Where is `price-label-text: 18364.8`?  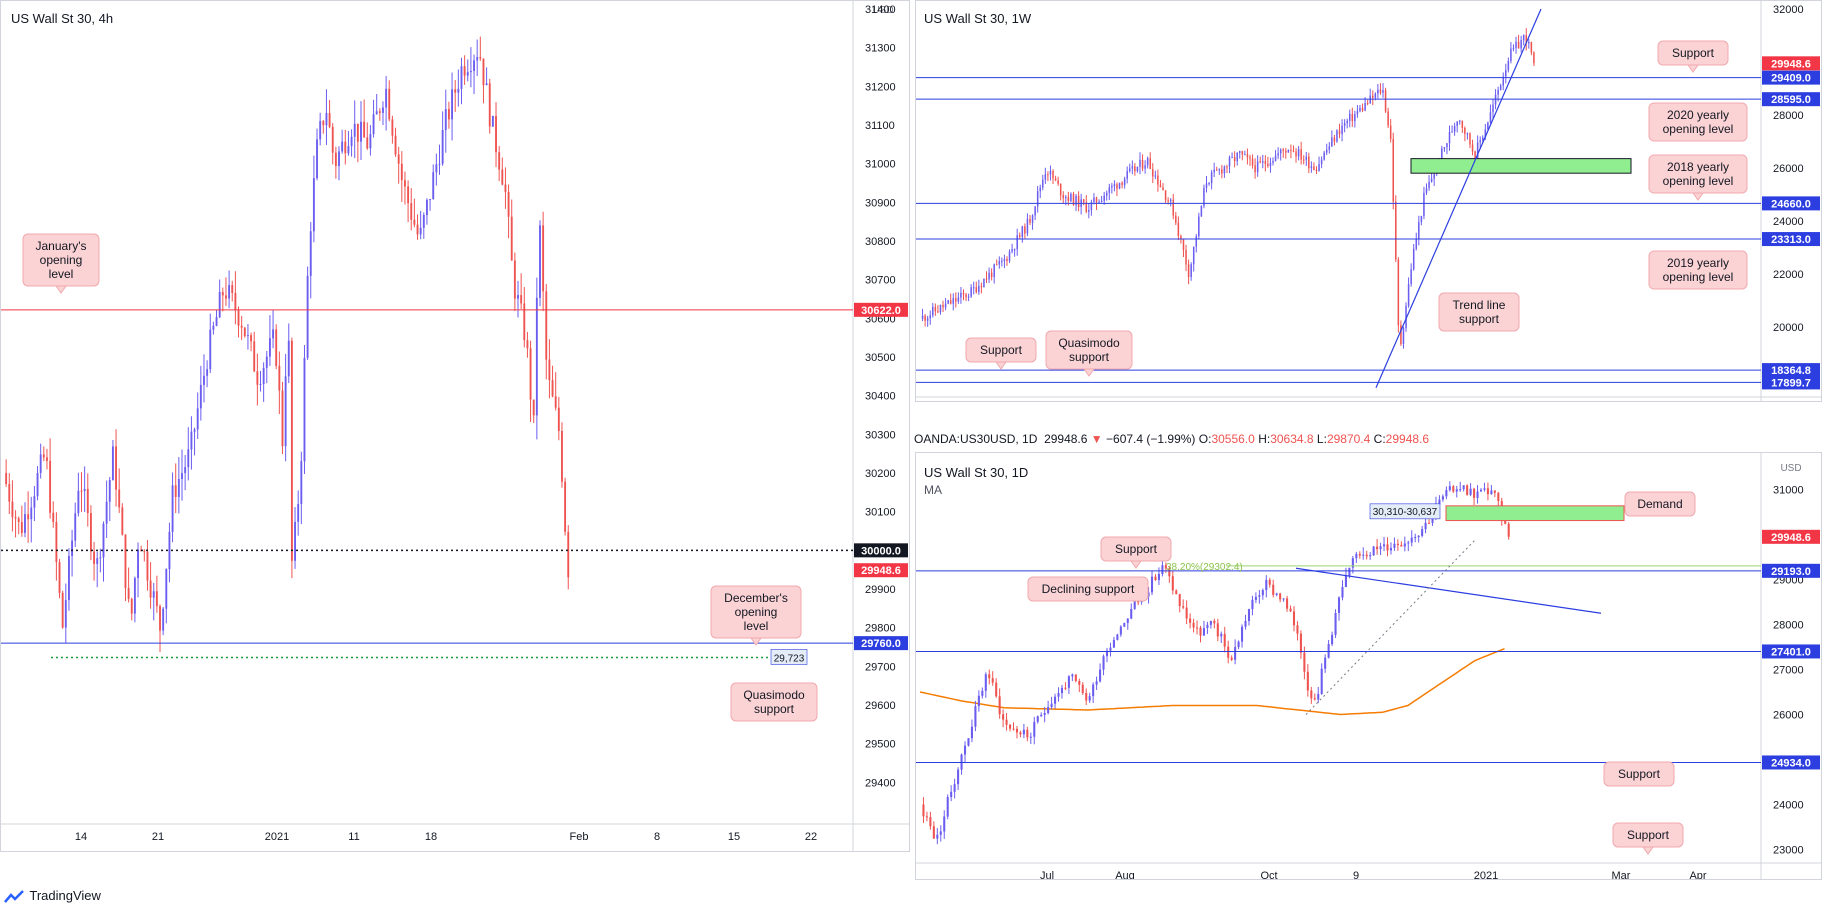 price-label-text: 18364.8 is located at coordinates (1791, 371).